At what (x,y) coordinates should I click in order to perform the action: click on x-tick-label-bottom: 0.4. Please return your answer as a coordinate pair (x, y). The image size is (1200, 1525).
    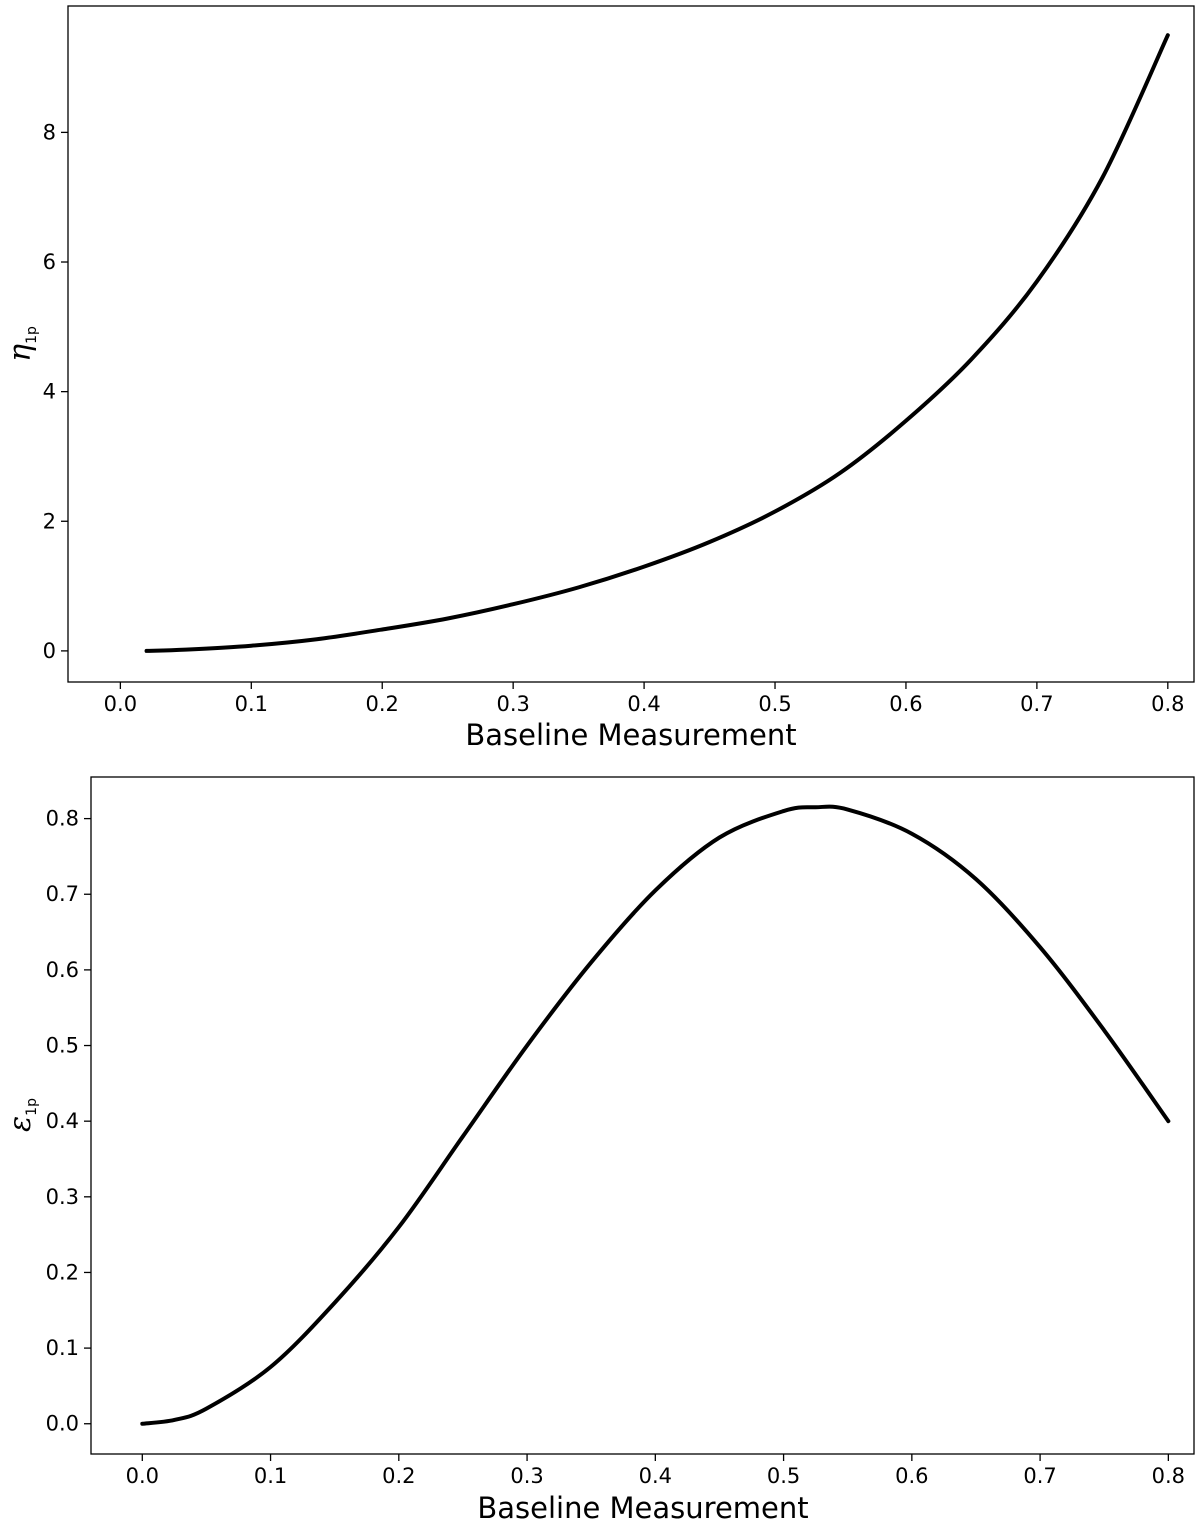
    Looking at the image, I should click on (655, 1476).